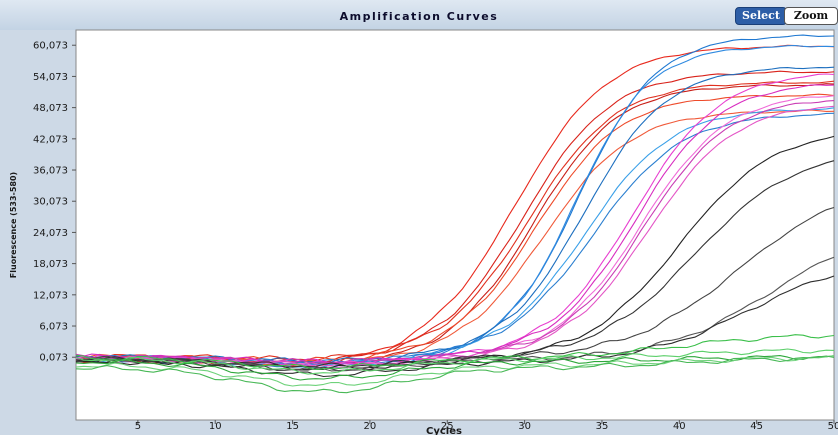  I want to click on x-axis-label: Cycles, so click(444, 430).